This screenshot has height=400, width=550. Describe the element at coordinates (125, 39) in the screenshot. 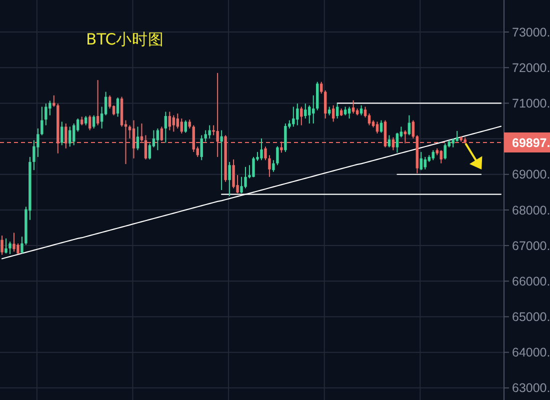

I see `title: BTC小时图` at that location.